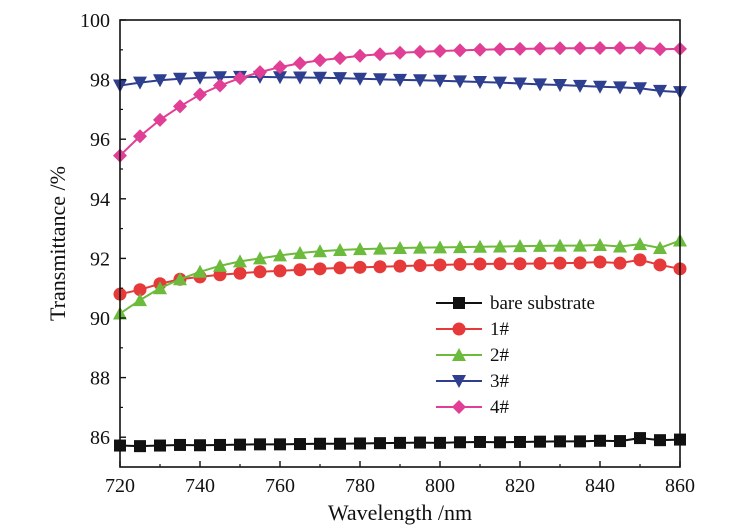  I want to click on legend-label: 3#, so click(500, 381).